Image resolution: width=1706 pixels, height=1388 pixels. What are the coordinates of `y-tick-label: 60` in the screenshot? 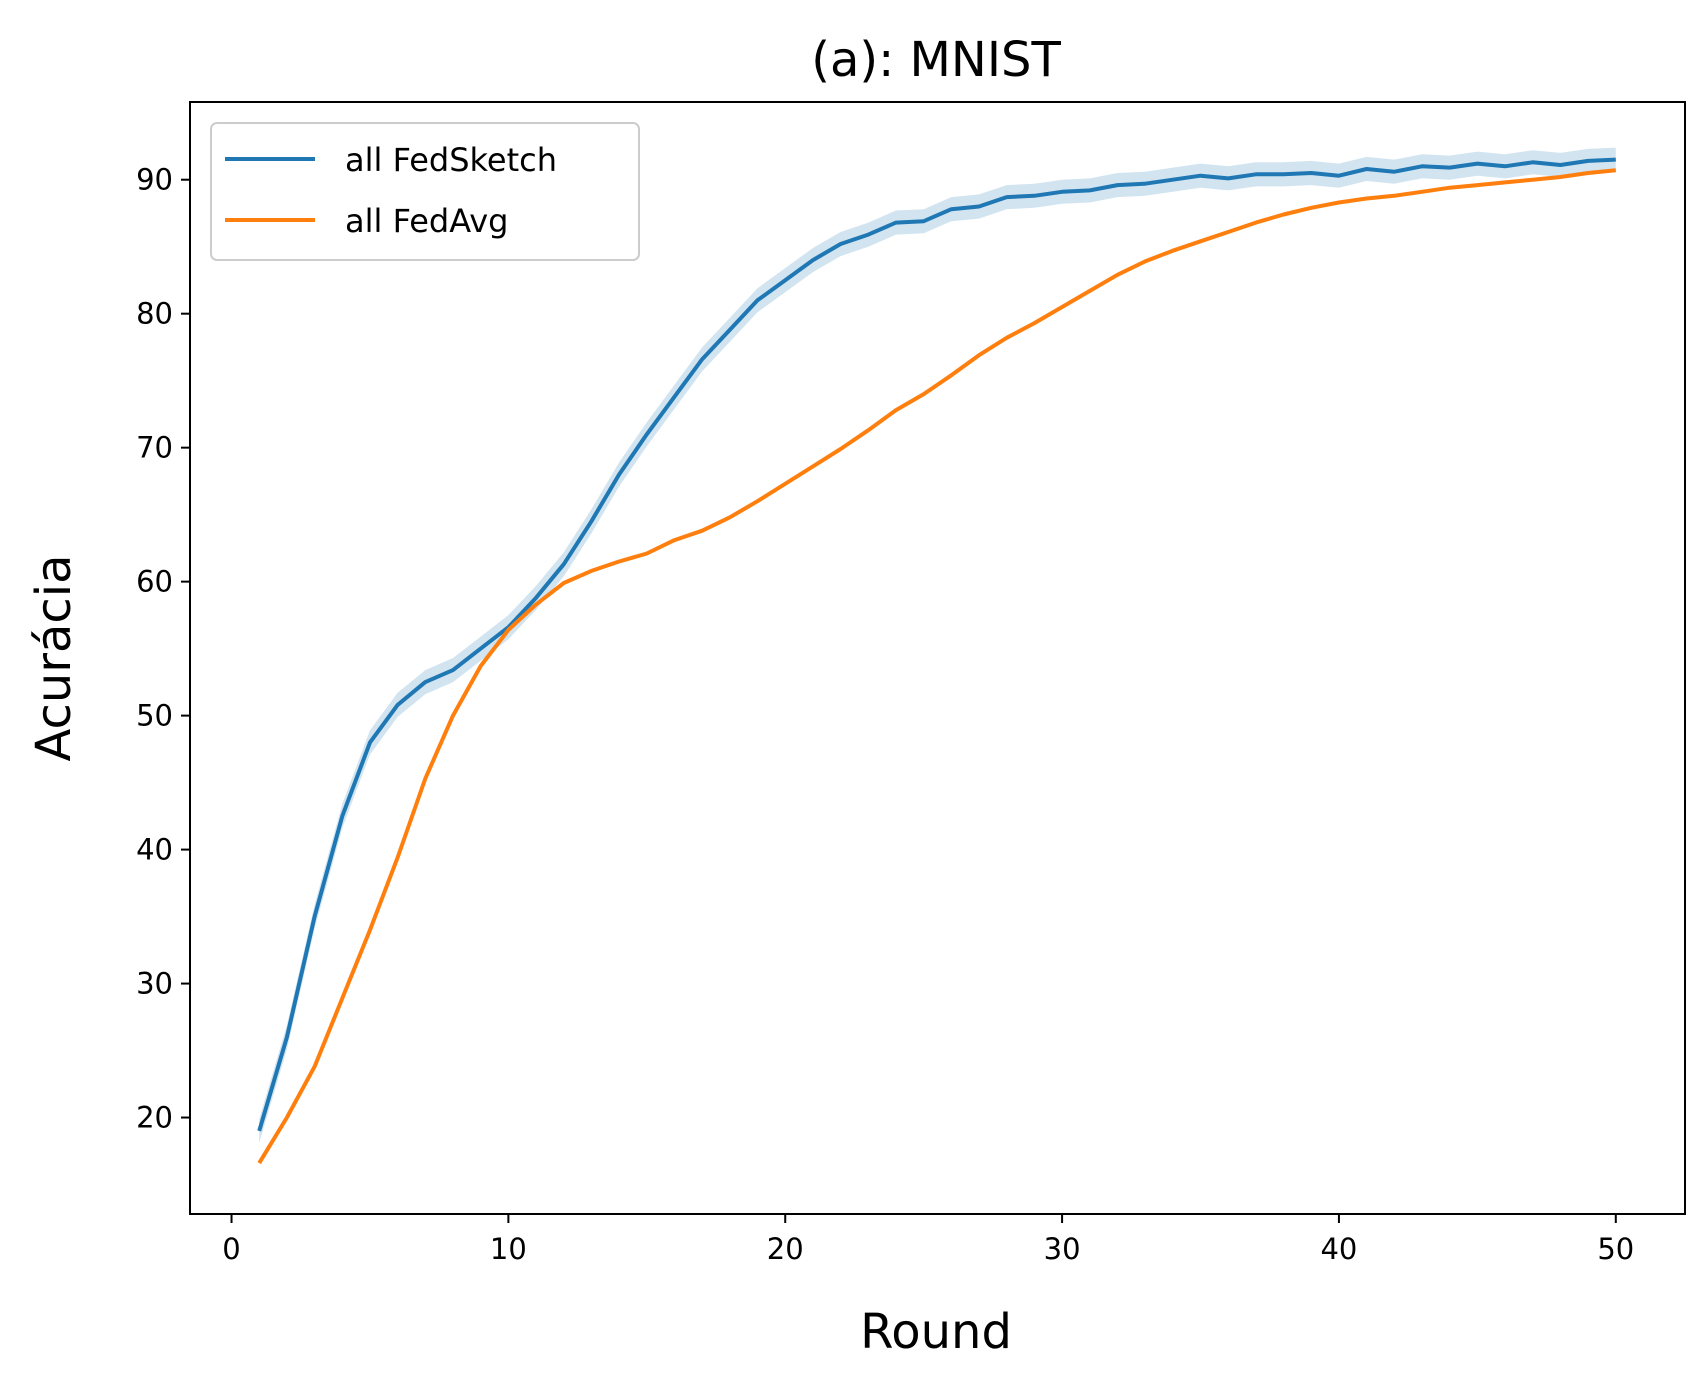 It's located at (154, 582).